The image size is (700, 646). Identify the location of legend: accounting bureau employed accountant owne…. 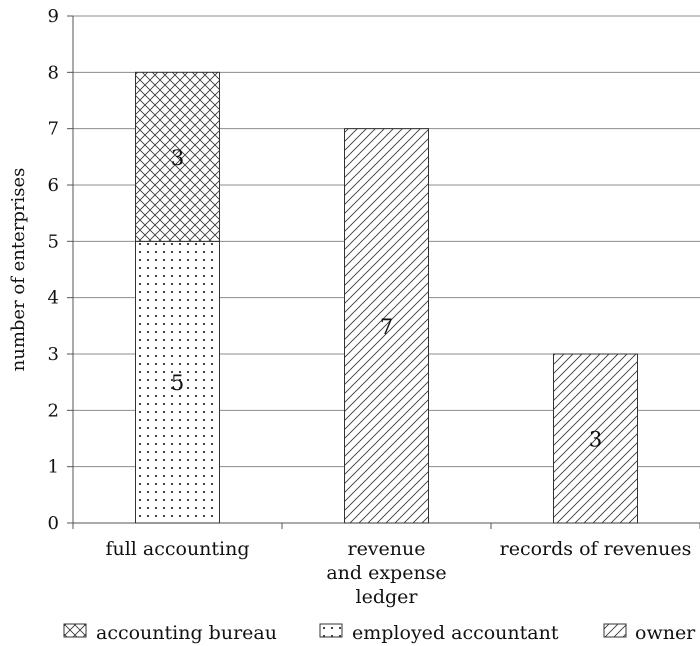
(379, 633).